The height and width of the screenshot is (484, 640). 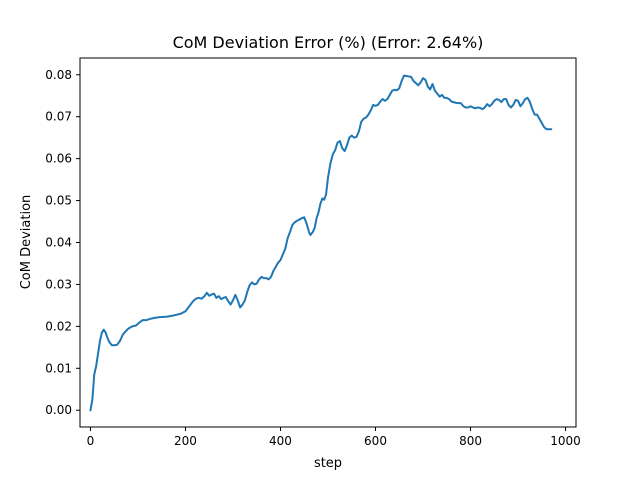 What do you see at coordinates (91, 441) in the screenshot?
I see `x-tick-label: 0` at bounding box center [91, 441].